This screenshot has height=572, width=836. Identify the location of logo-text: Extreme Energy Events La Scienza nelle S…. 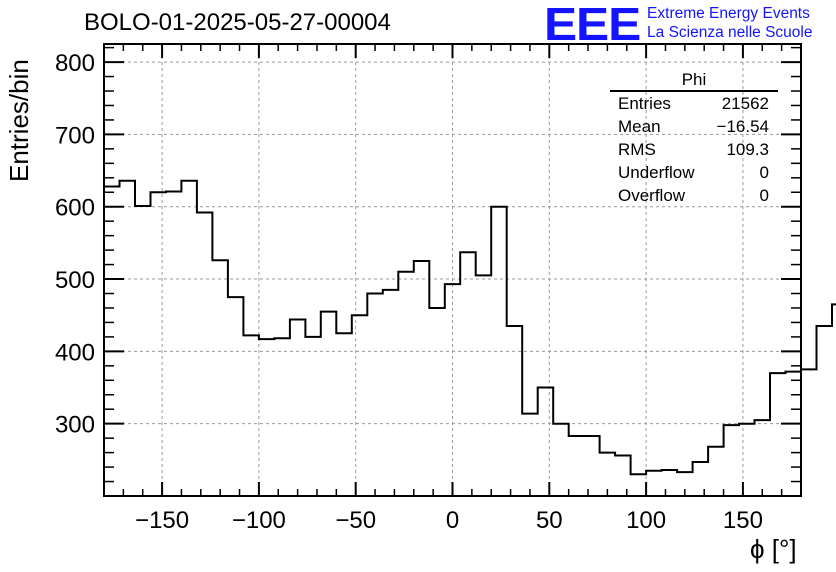
(729, 22).